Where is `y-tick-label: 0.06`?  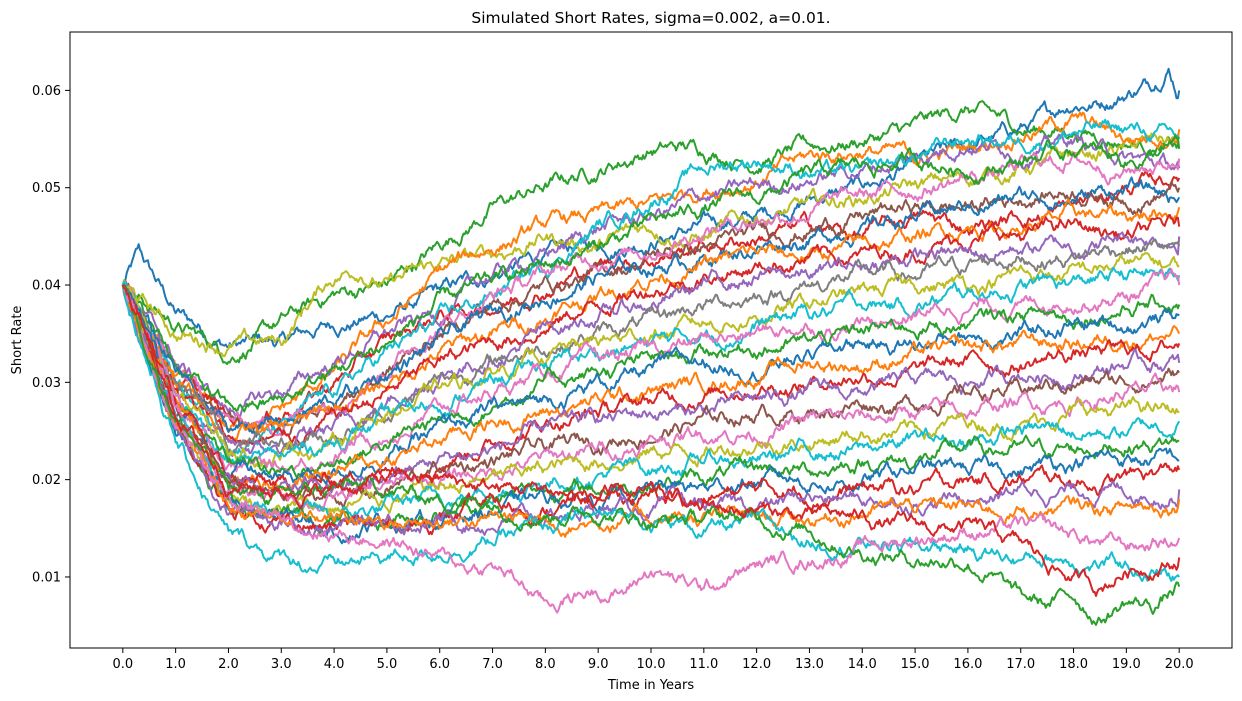 y-tick-label: 0.06 is located at coordinates (46, 91).